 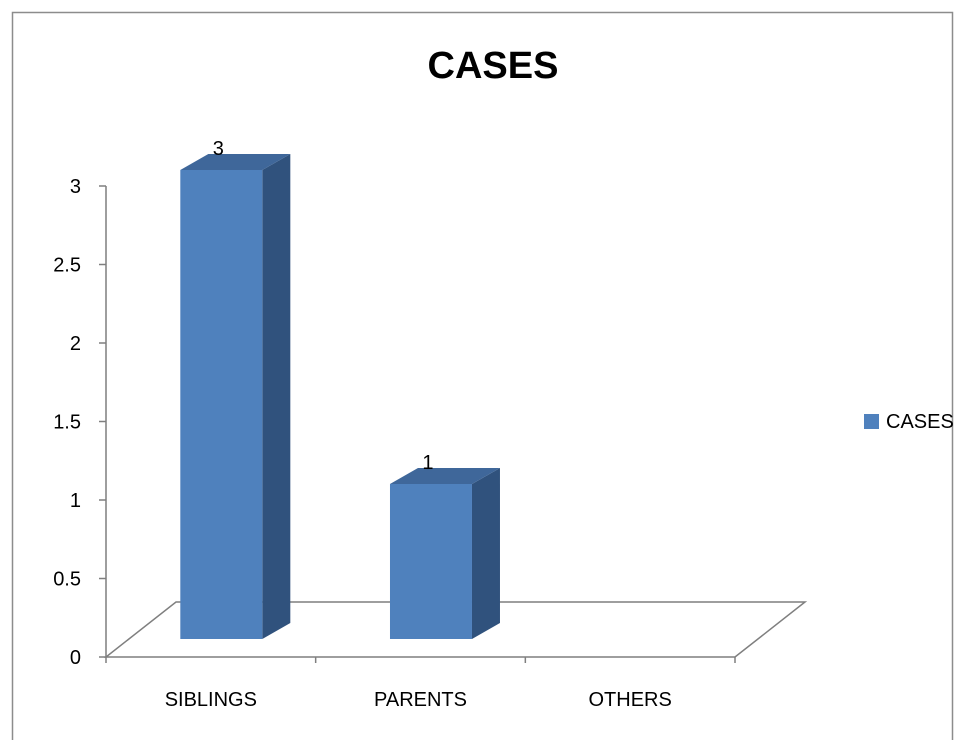 What do you see at coordinates (75, 187) in the screenshot?
I see `y-tick-label: 3` at bounding box center [75, 187].